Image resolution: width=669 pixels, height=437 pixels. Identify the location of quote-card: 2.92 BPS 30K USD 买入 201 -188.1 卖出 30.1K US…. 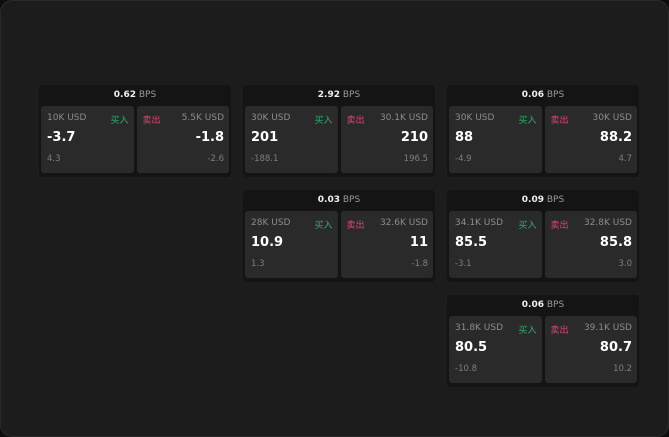
(339, 131).